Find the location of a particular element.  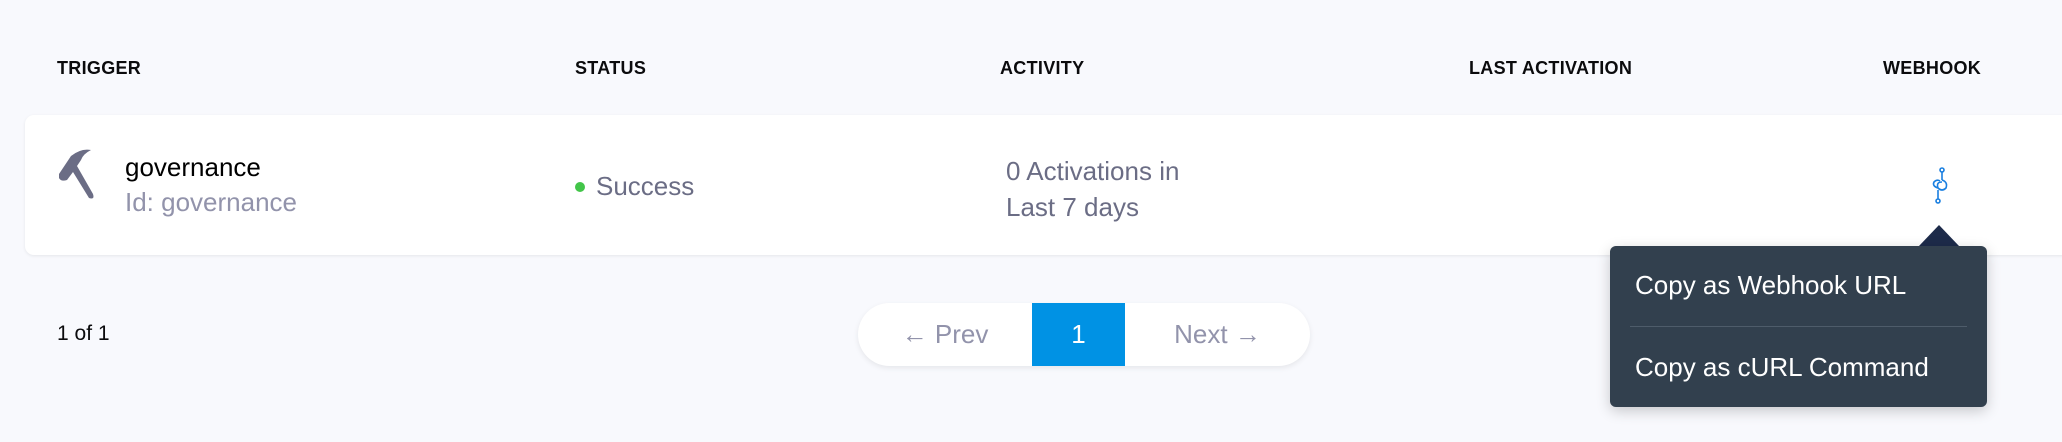

prev-button: ← Prev is located at coordinates (945, 334).